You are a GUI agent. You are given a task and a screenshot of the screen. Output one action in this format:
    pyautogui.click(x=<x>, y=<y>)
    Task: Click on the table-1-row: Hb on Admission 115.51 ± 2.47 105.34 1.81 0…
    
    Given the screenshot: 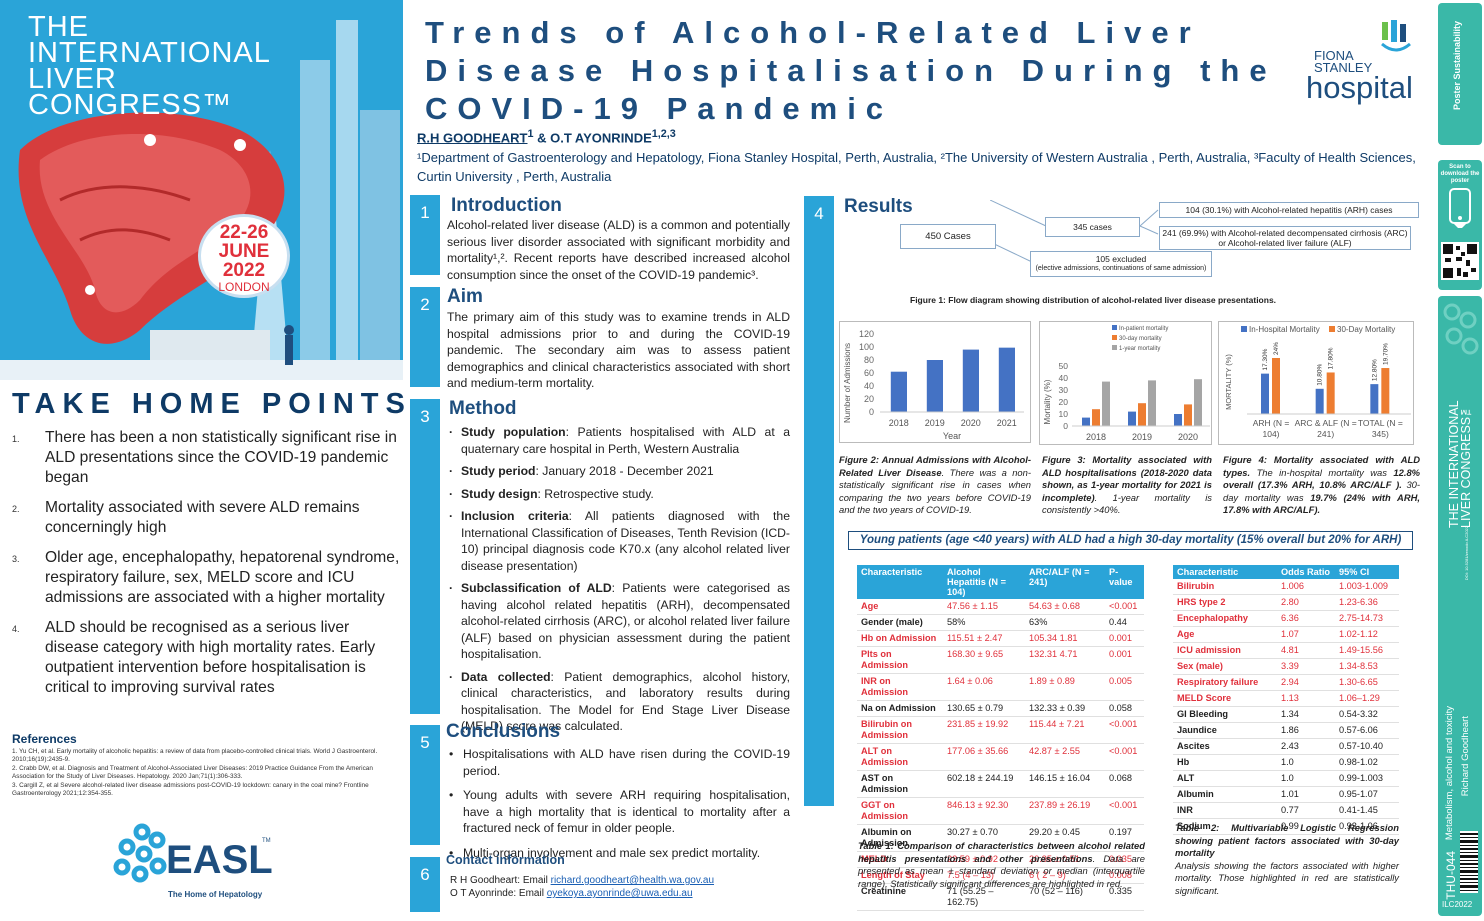 What is the action you would take?
    pyautogui.click(x=1000, y=638)
    